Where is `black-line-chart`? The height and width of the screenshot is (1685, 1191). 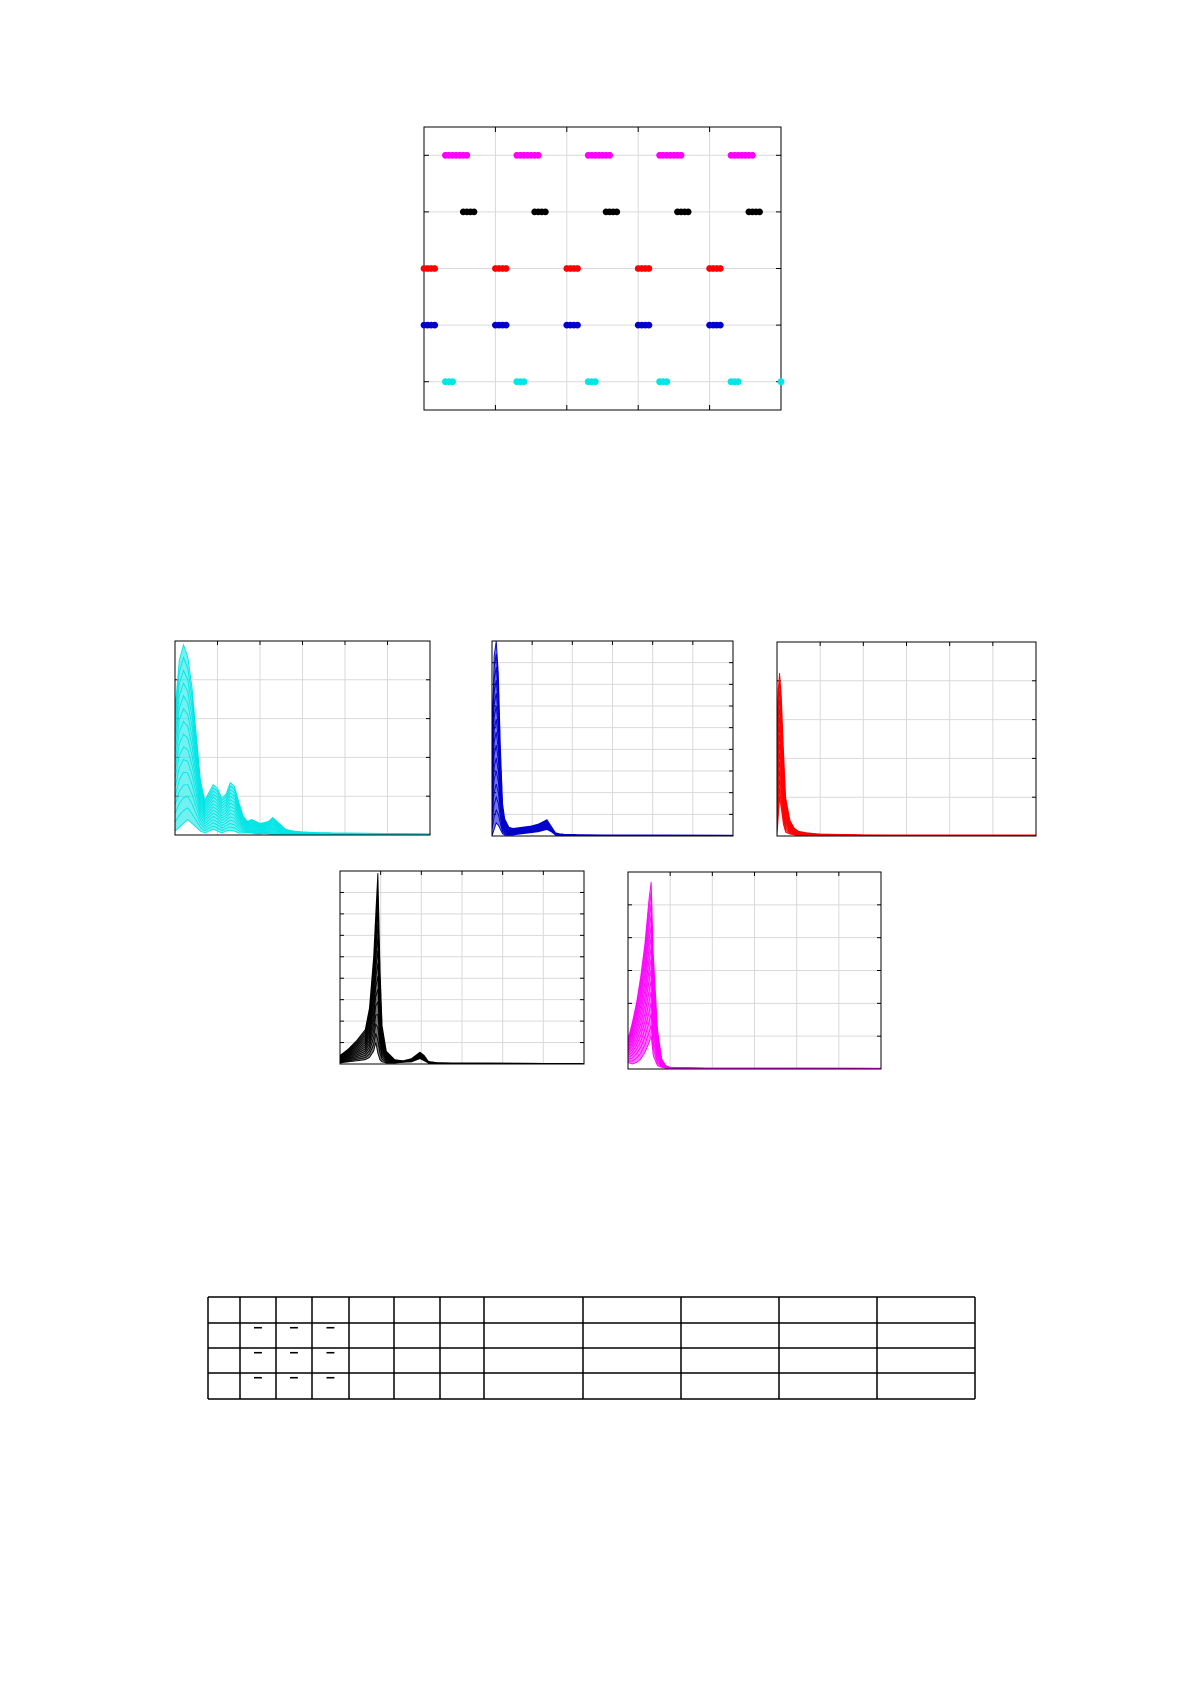 black-line-chart is located at coordinates (462, 967).